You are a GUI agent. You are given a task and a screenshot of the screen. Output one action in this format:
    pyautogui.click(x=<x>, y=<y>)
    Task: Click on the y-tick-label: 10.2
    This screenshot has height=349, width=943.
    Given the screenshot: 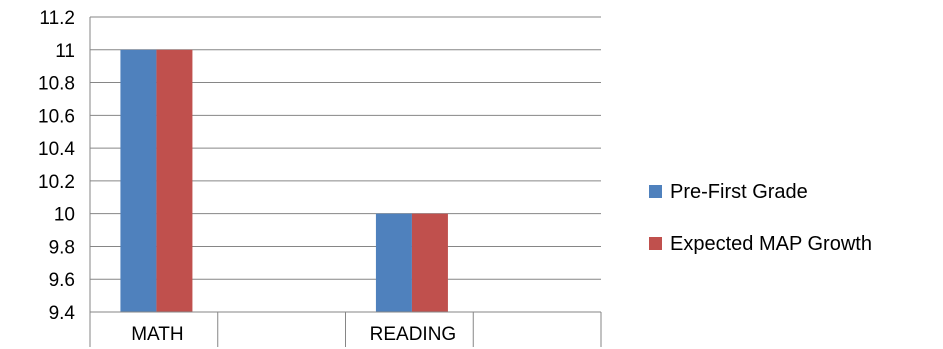 What is the action you would take?
    pyautogui.click(x=56, y=182)
    